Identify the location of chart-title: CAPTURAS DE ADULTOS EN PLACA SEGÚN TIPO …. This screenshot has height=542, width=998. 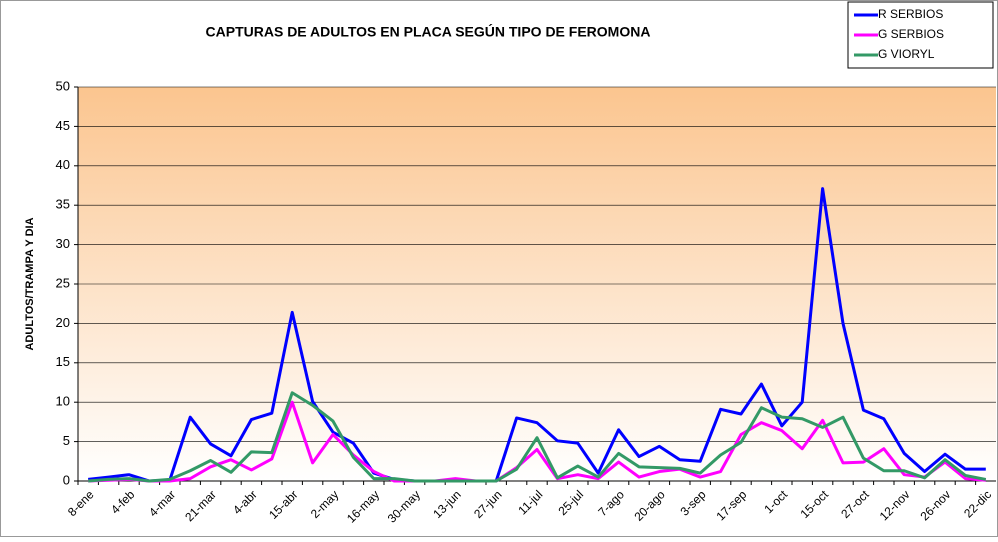
(428, 31).